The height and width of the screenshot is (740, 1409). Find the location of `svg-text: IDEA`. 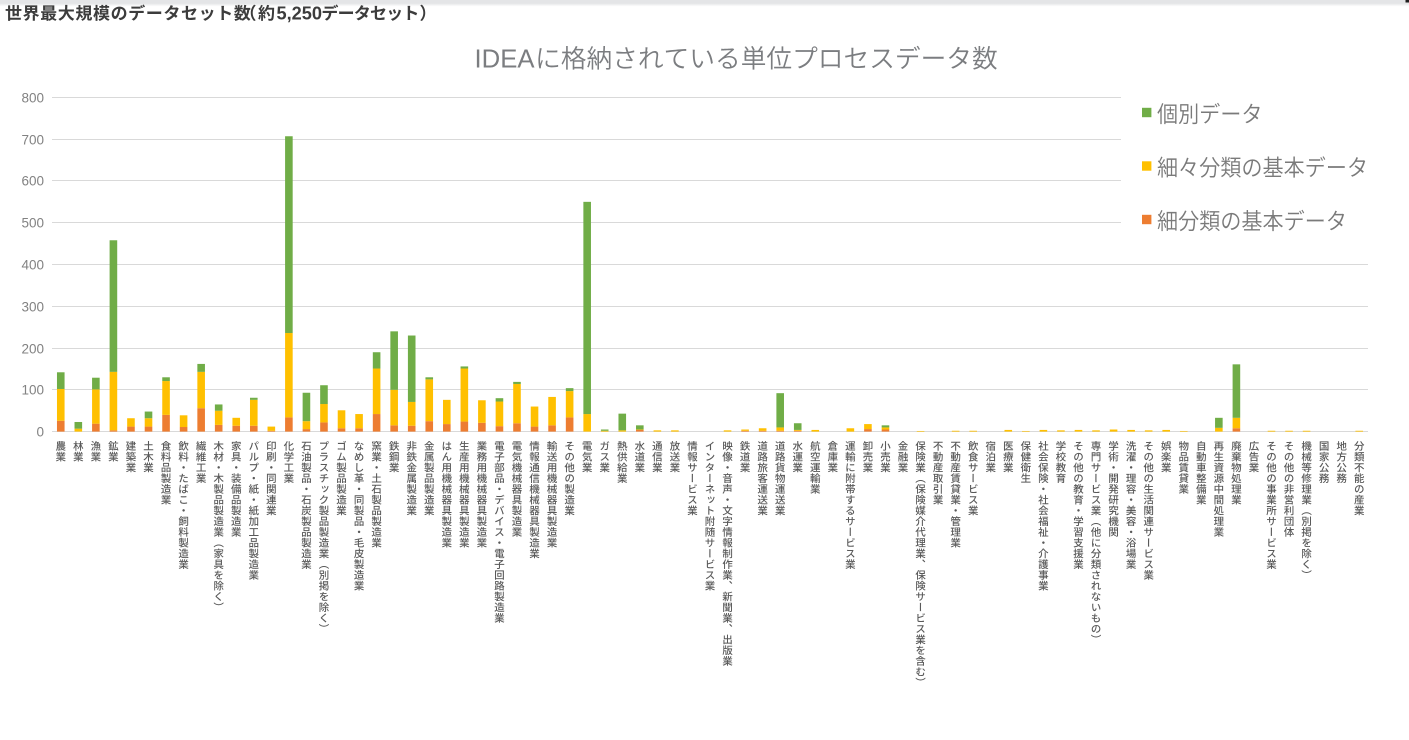

svg-text: IDEA is located at coordinates (505, 60).